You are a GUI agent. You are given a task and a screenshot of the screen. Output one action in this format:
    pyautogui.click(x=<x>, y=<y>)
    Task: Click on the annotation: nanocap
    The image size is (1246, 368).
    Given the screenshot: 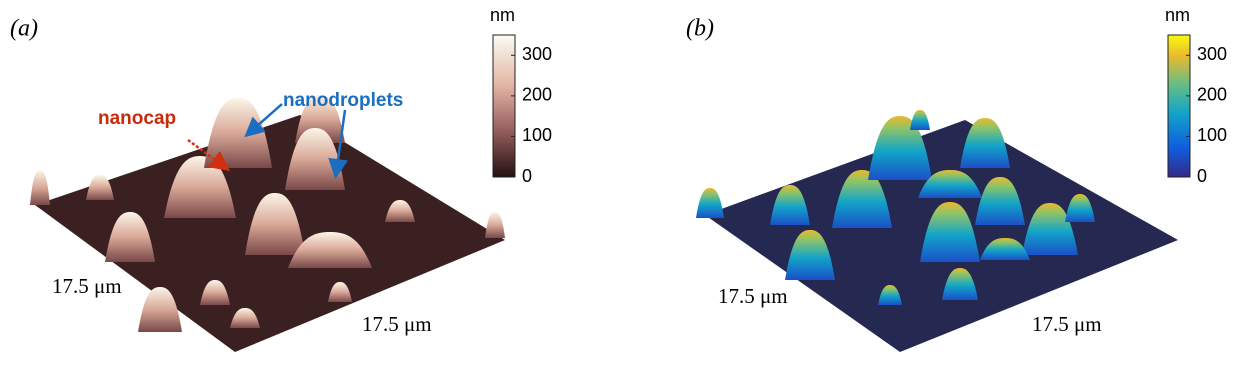 What is the action you would take?
    pyautogui.click(x=137, y=118)
    